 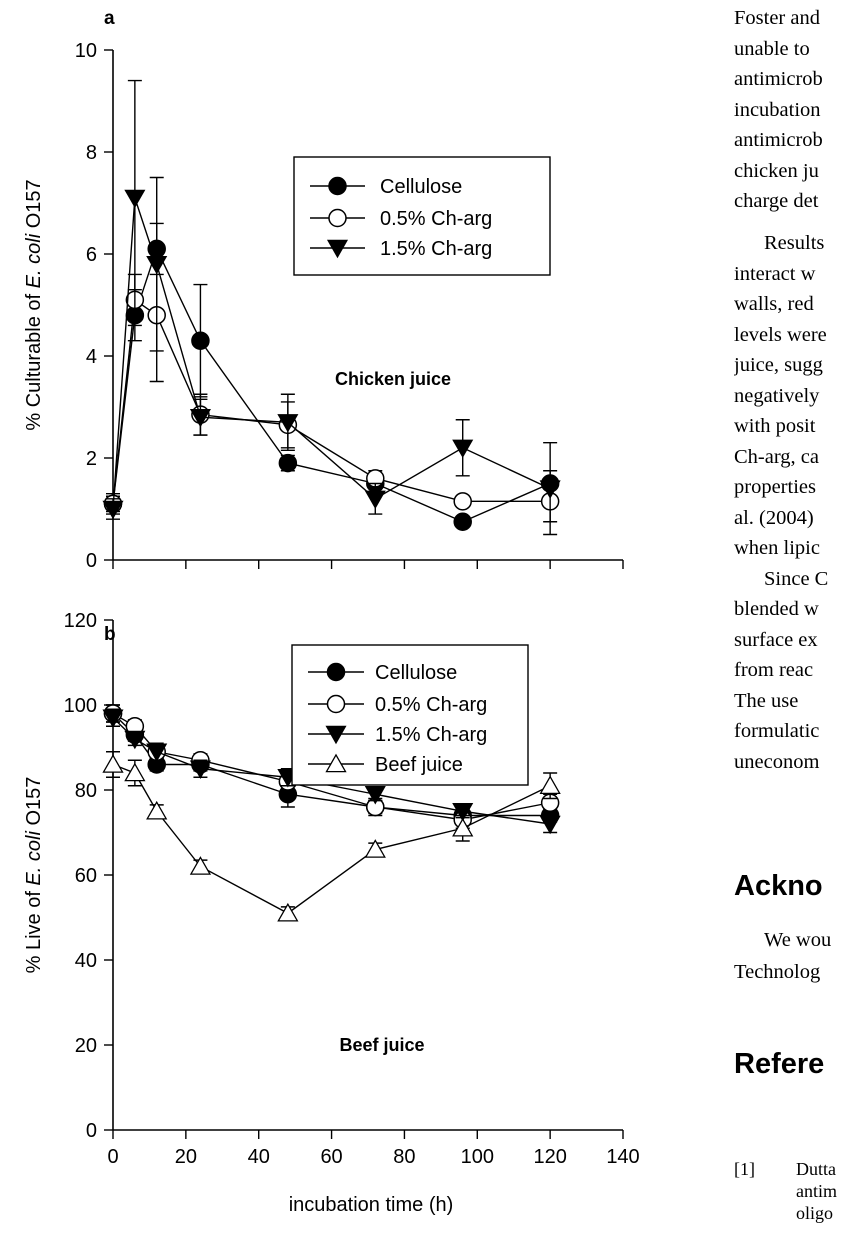 What do you see at coordinates (80, 621) in the screenshot?
I see `y-tick-label: 120` at bounding box center [80, 621].